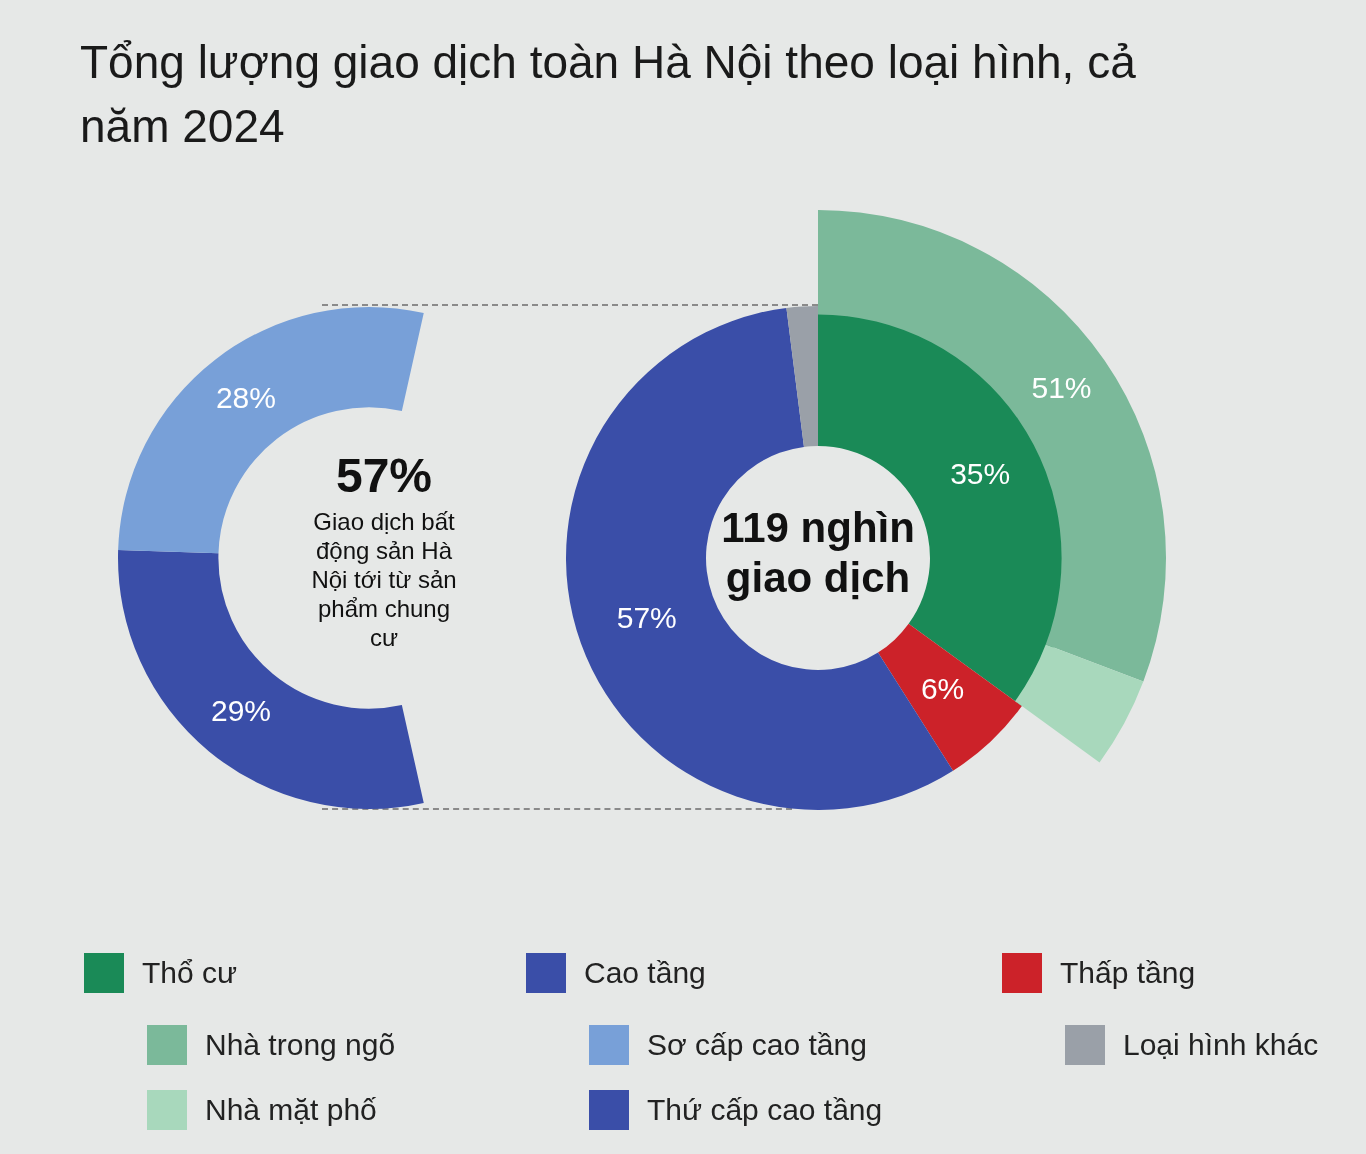  What do you see at coordinates (190, 973) in the screenshot?
I see `legend-label: Thổ cư` at bounding box center [190, 973].